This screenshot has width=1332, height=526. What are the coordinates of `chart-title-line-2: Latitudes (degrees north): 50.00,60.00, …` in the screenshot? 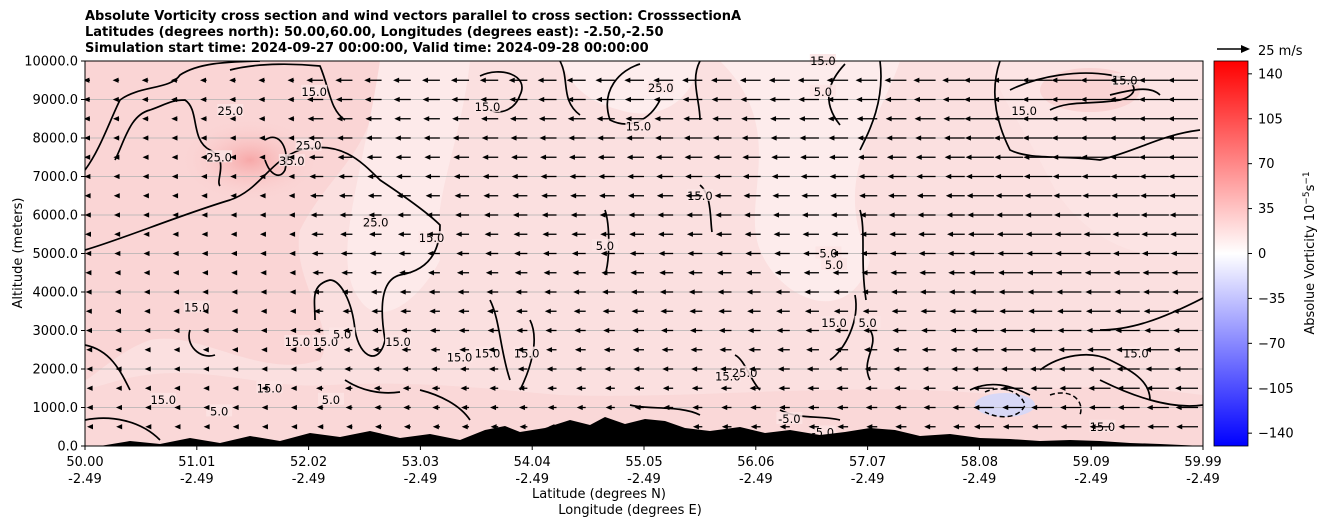 It's located at (374, 32).